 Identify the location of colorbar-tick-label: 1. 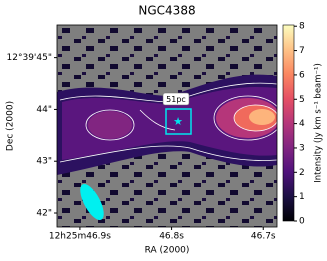
(302, 197).